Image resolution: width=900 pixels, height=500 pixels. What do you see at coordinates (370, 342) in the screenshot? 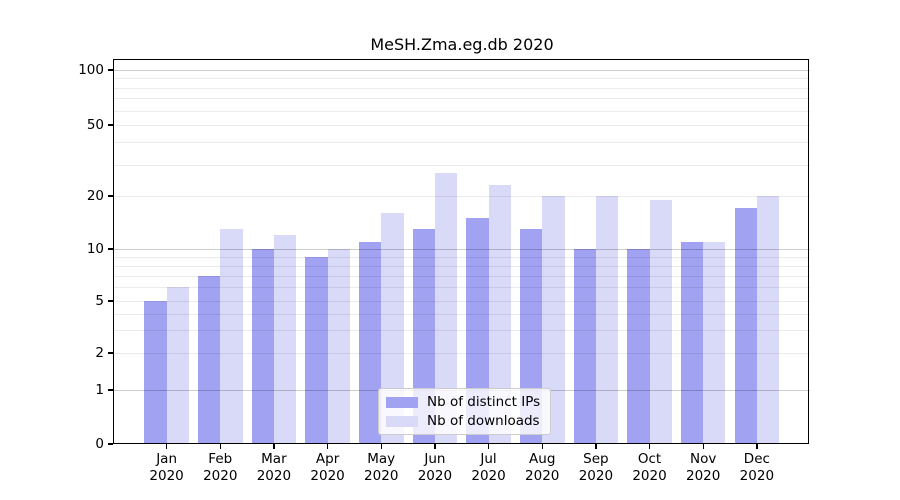
I see `bar-distinct-ips-may` at bounding box center [370, 342].